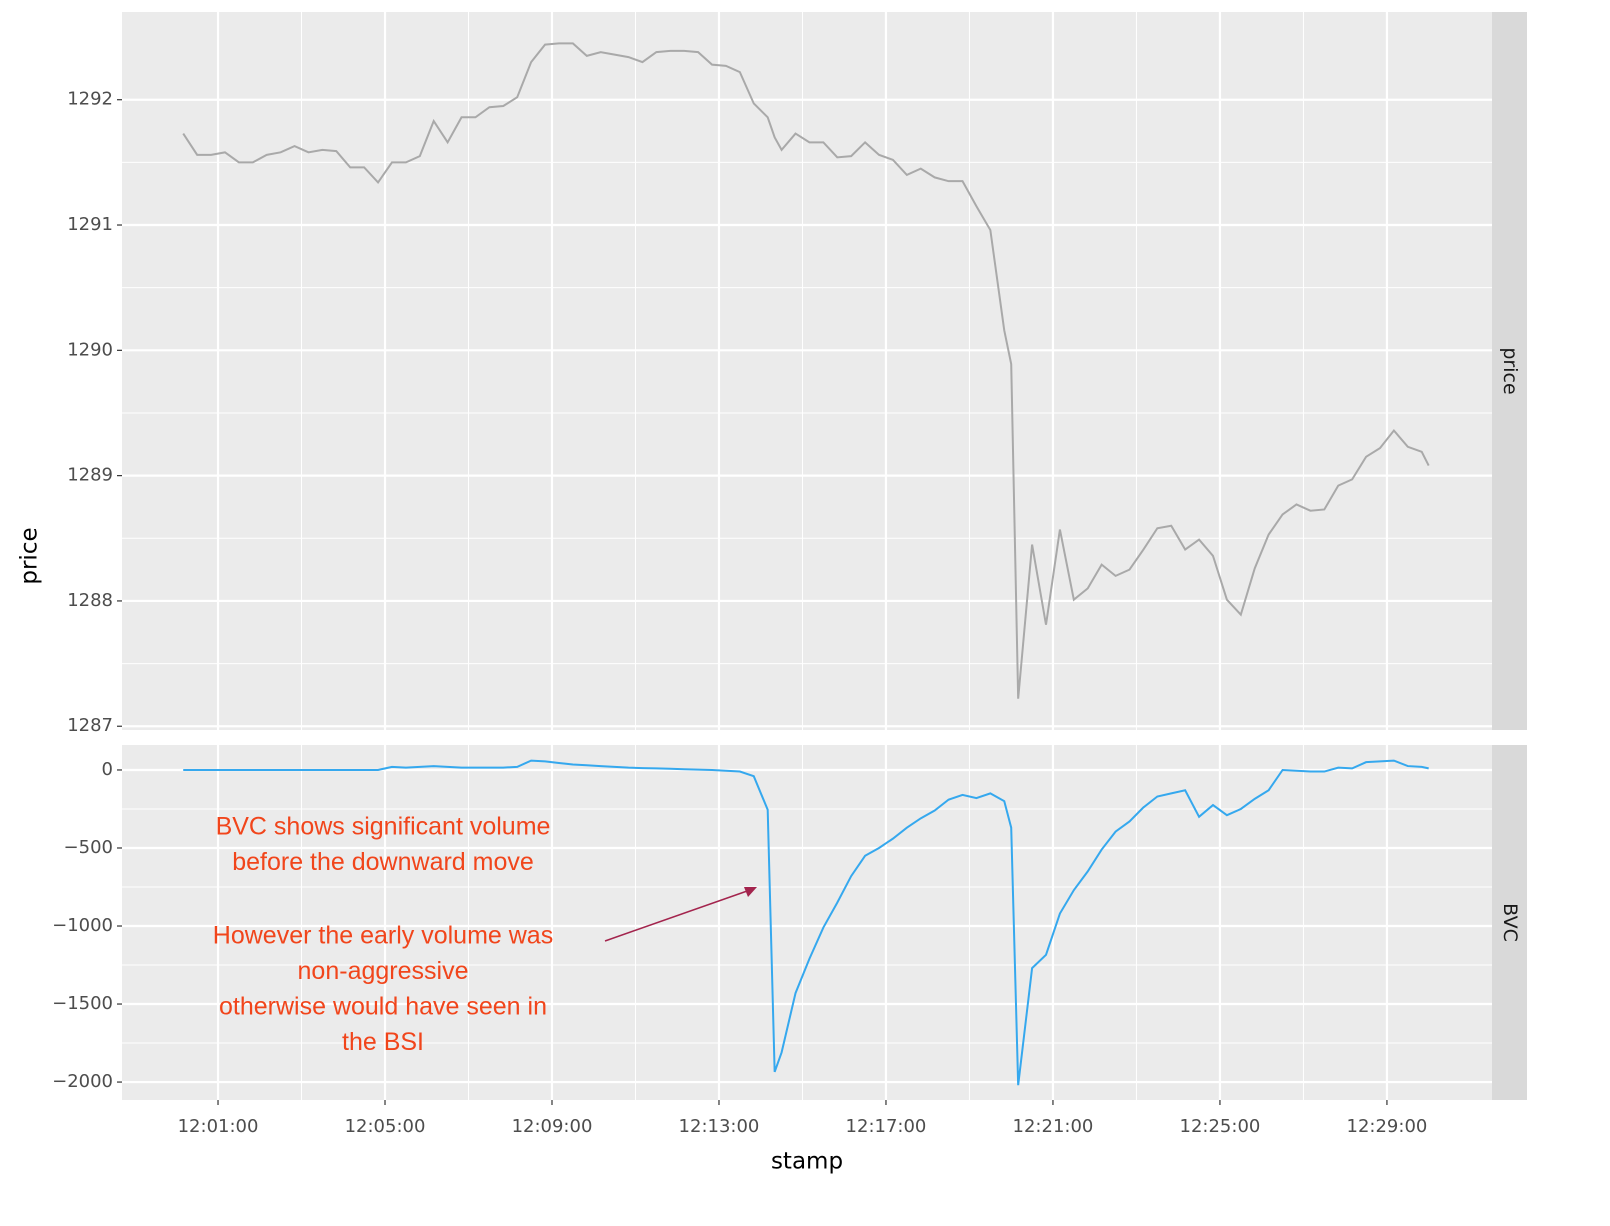 This screenshot has height=1226, width=1610. Describe the element at coordinates (218, 1126) in the screenshot. I see `x-tick-label: 12:01:00` at that location.